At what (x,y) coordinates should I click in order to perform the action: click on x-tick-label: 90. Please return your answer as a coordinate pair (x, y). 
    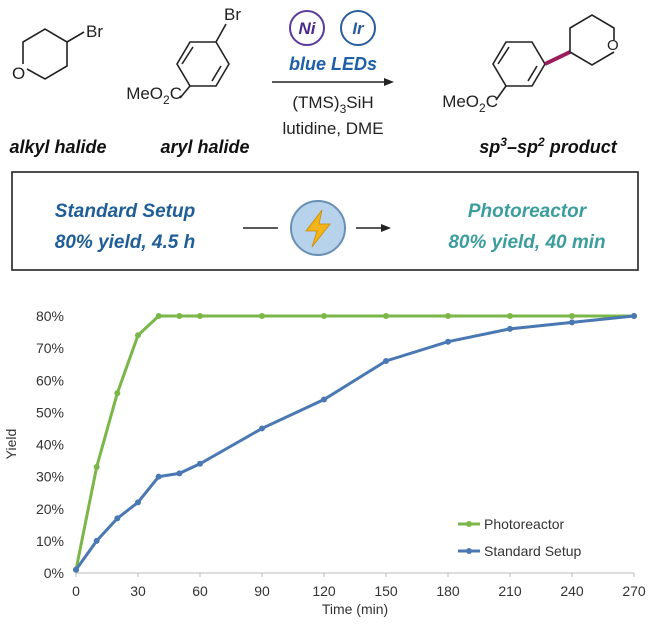
    Looking at the image, I should click on (262, 591).